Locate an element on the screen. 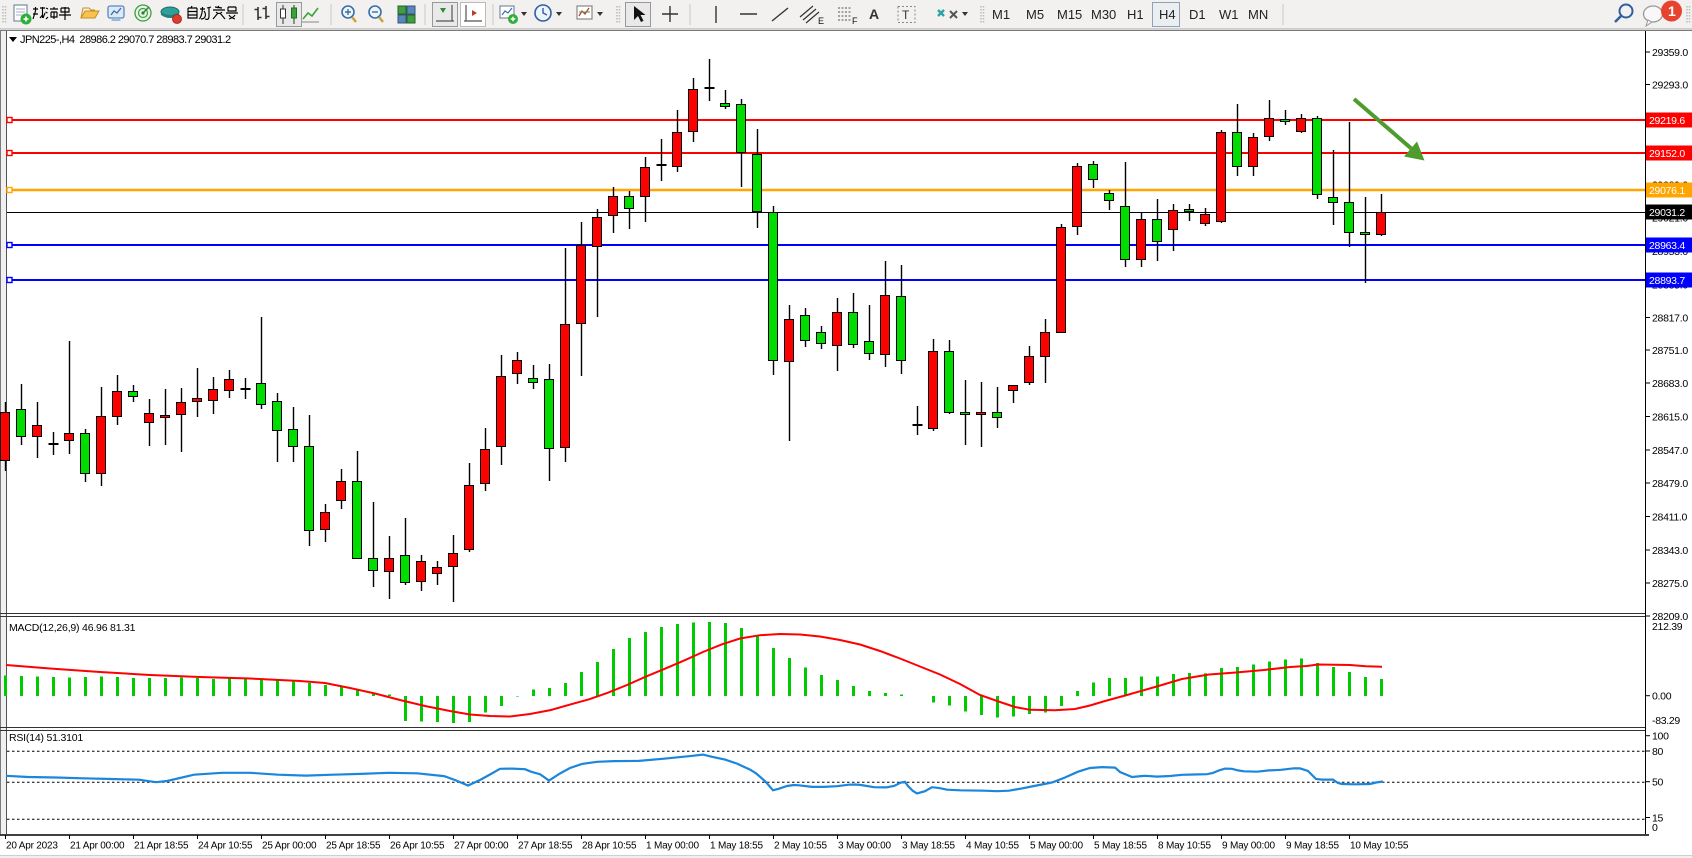  svg-text: RSI(14) 51.3101 is located at coordinates (46, 738).